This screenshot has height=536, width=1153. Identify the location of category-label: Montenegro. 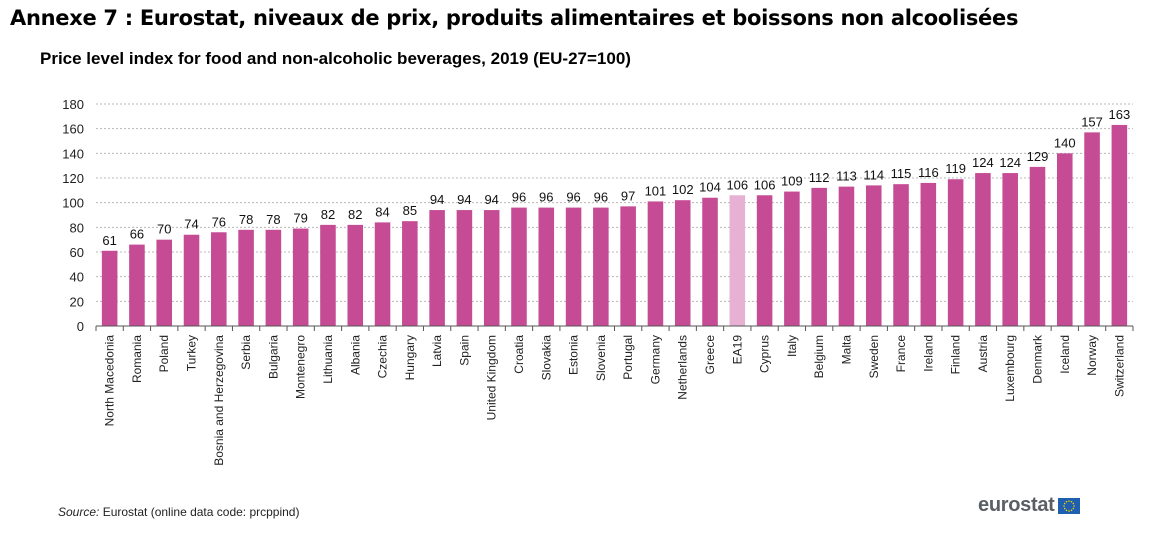
(301, 367).